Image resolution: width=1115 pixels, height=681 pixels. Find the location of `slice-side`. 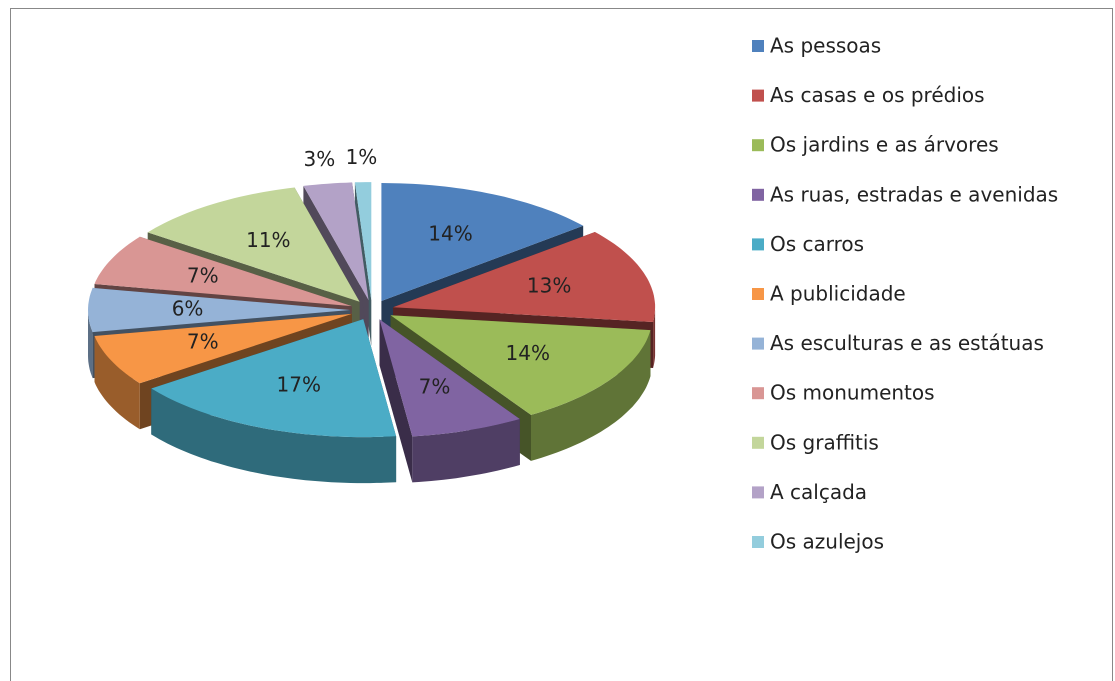

slice-side is located at coordinates (396, 401).